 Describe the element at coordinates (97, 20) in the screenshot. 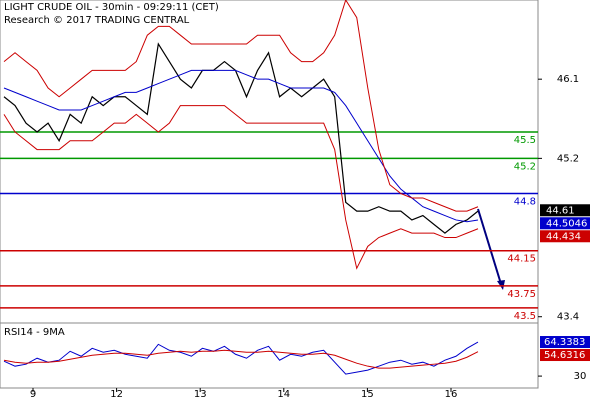

I see `chart-subtitle: Research © 2017 TRADING CENTRAL` at that location.